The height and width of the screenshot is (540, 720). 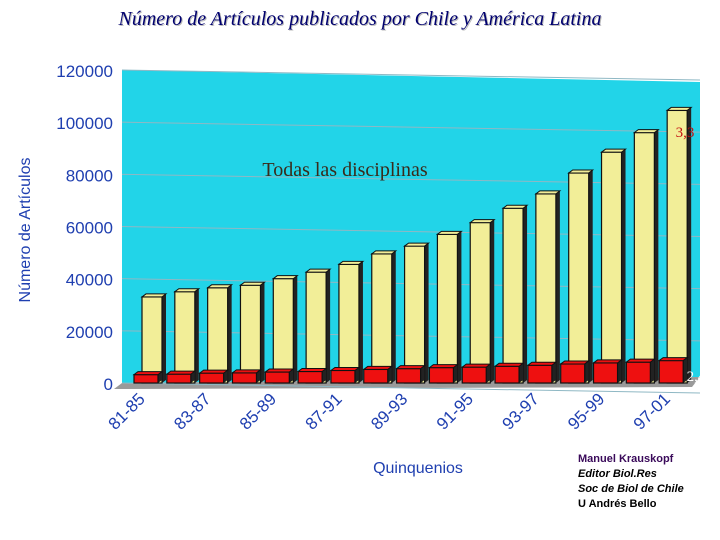 I want to click on y-tick-label: 60000, so click(x=89, y=228).